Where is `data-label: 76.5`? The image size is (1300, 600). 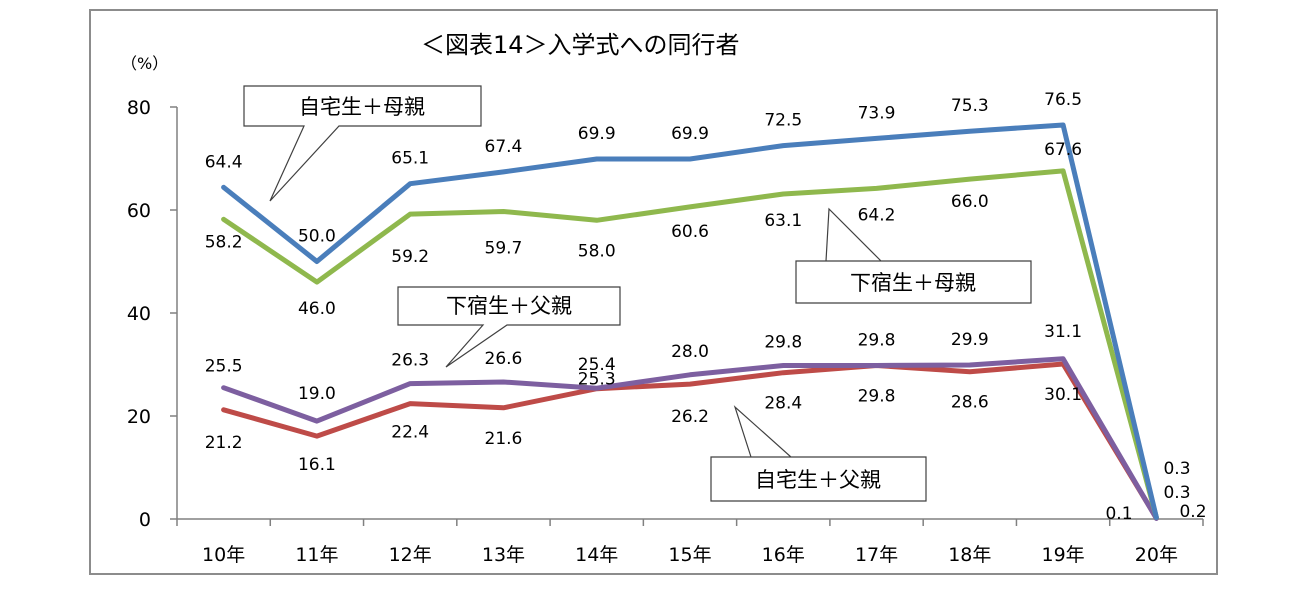
data-label: 76.5 is located at coordinates (1063, 100).